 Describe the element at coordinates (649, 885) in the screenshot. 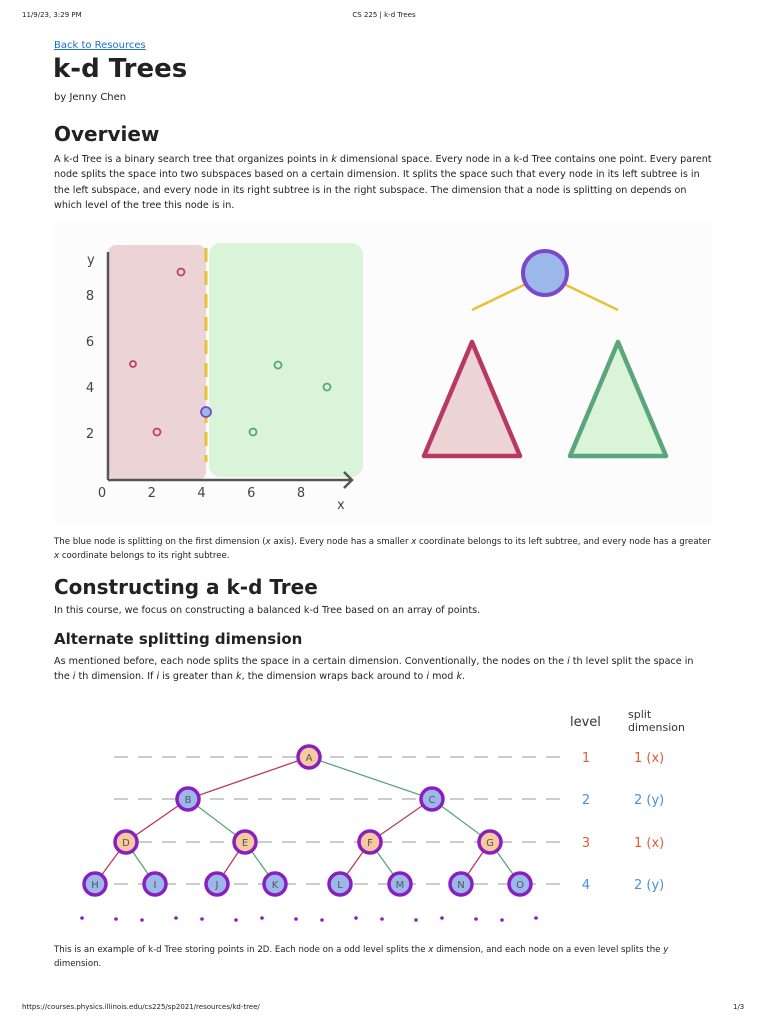

I see `split-dimension: 2 (y)` at that location.